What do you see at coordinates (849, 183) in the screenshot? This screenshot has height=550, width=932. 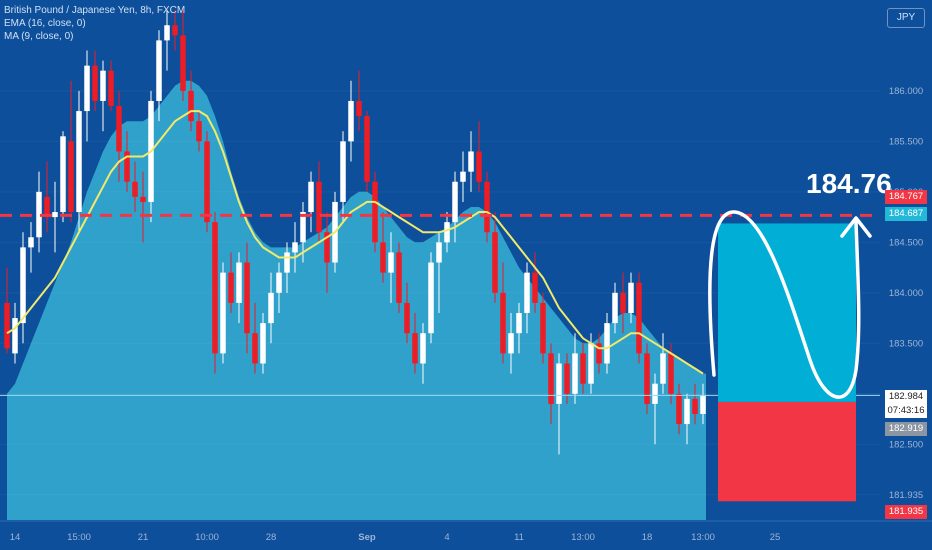 I see `target-price-label: 184.76` at bounding box center [849, 183].